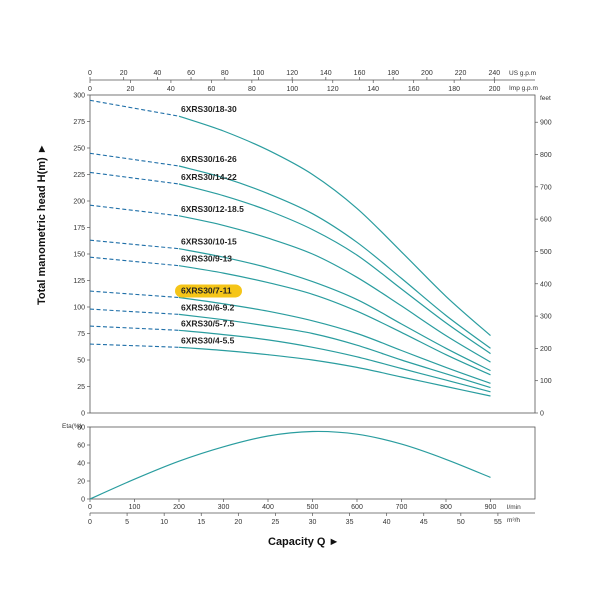 The image size is (600, 600). I want to click on lmin-tick-label: 900, so click(491, 507).